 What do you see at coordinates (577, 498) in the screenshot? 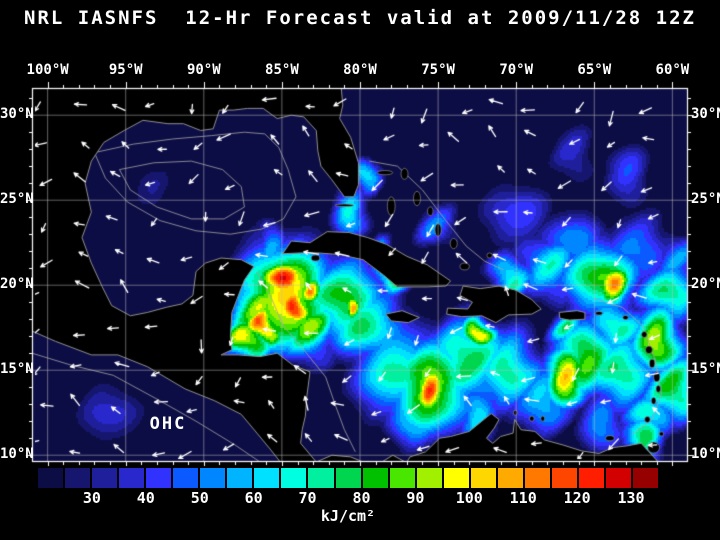
I see `colorbar-tick-label: 120` at bounding box center [577, 498].